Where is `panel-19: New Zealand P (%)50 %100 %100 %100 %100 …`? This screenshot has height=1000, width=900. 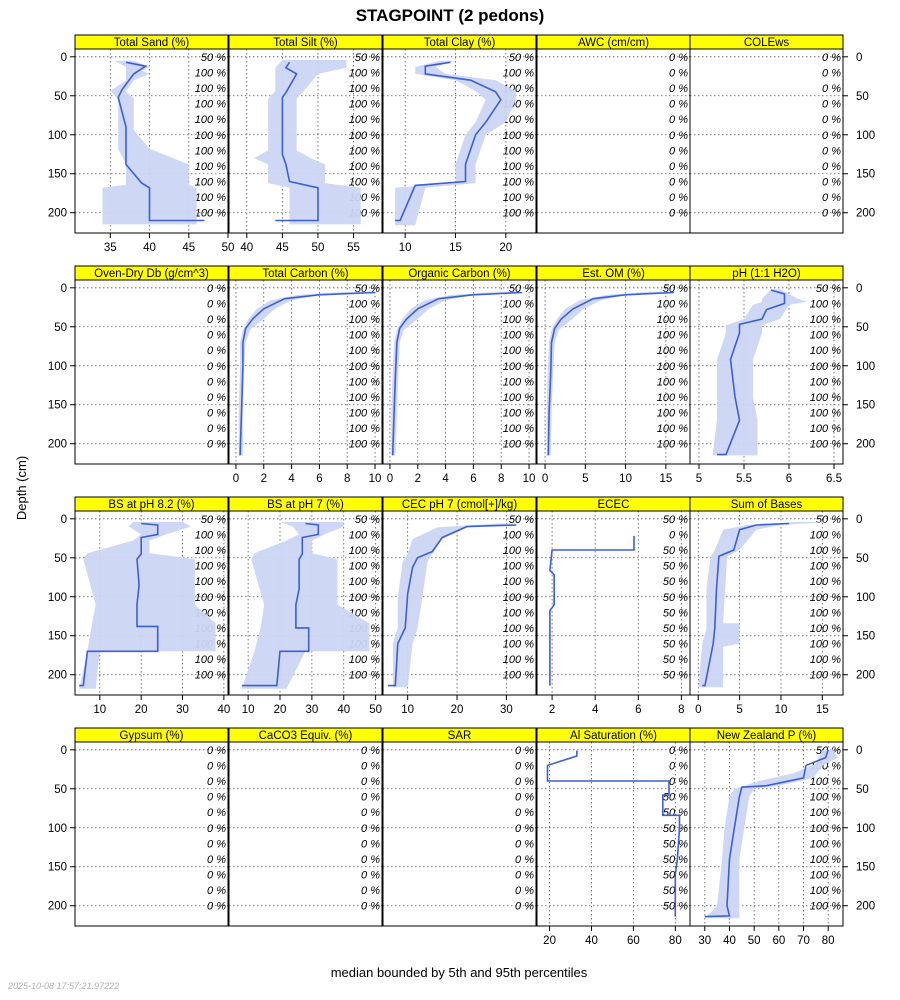
panel-19: New Zealand P (%)50 %100 %100 %100 %100 … is located at coordinates (782, 837).